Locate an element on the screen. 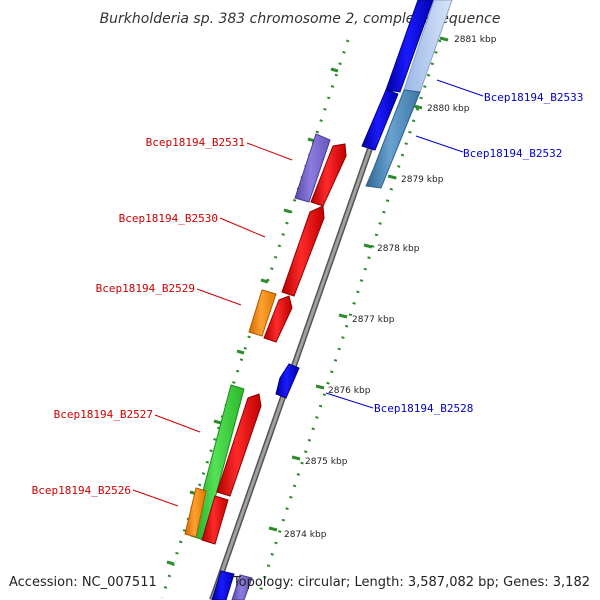 The width and height of the screenshot is (600, 600). gene-bcep18194-b2533 is located at coordinates (409, 94).